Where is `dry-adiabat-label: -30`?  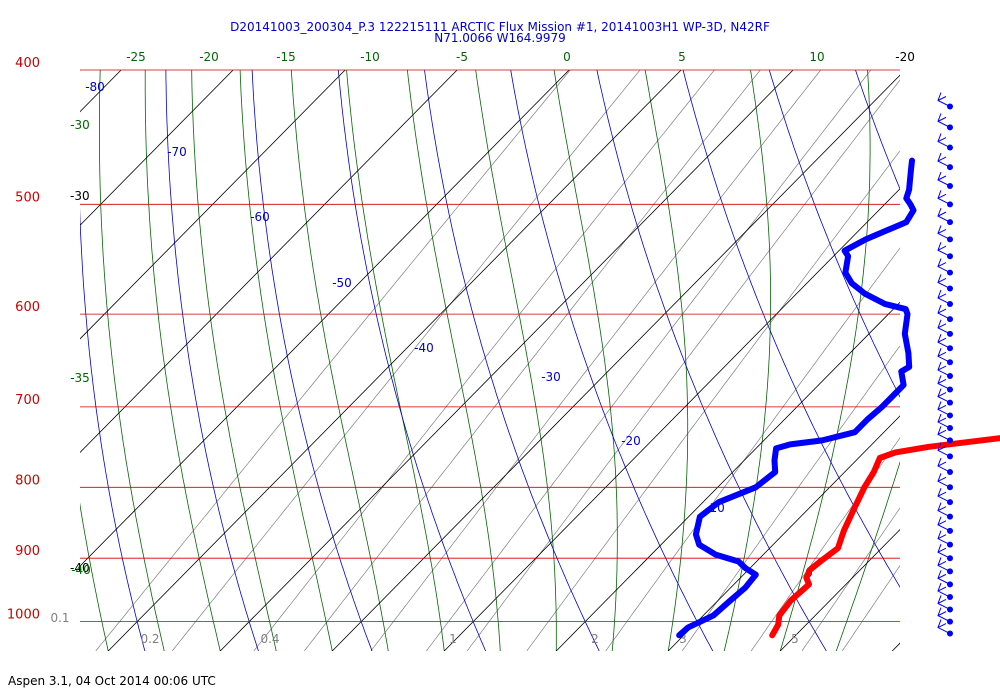 dry-adiabat-label: -30 is located at coordinates (551, 377).